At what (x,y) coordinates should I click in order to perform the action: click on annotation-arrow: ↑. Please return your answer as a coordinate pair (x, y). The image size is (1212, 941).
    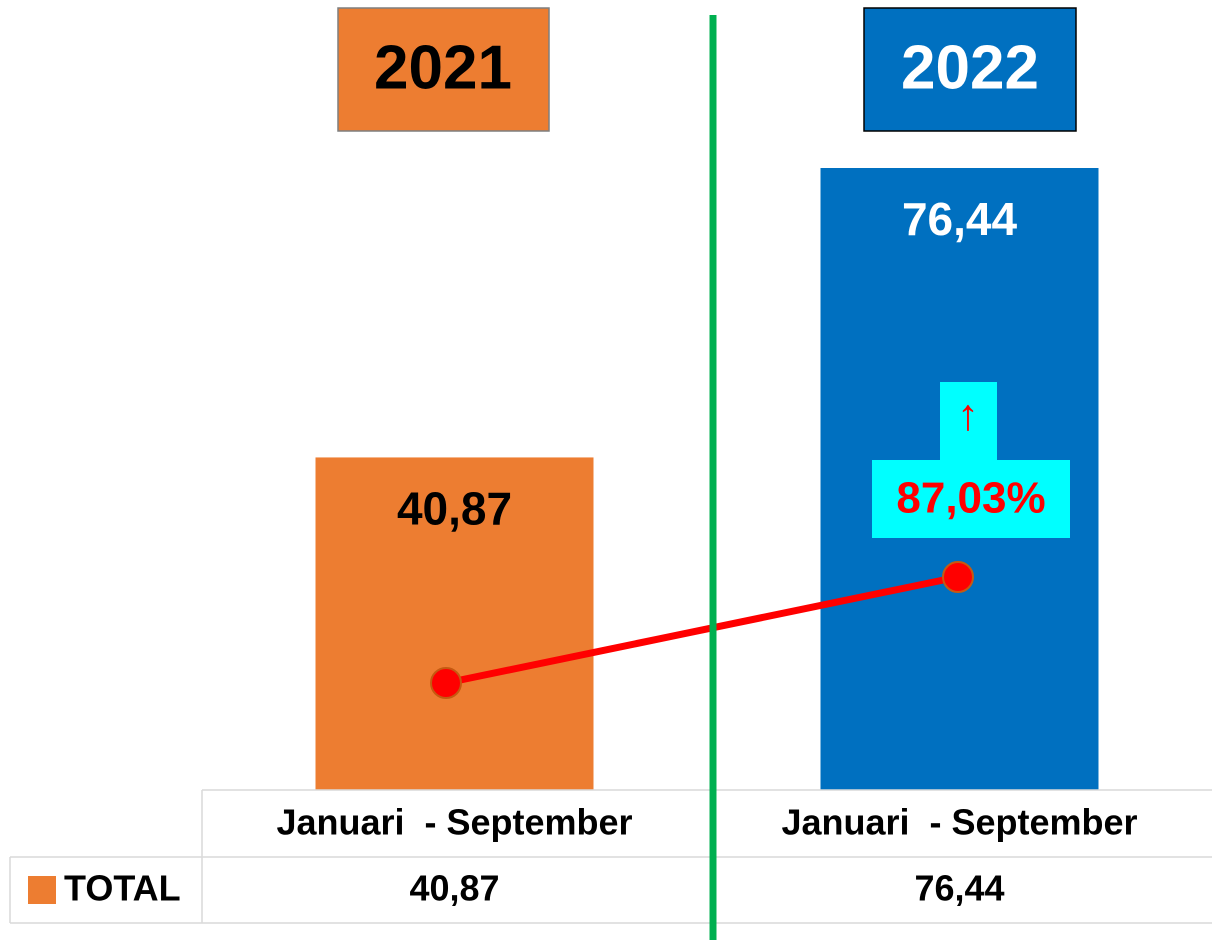
    Looking at the image, I should click on (968, 415).